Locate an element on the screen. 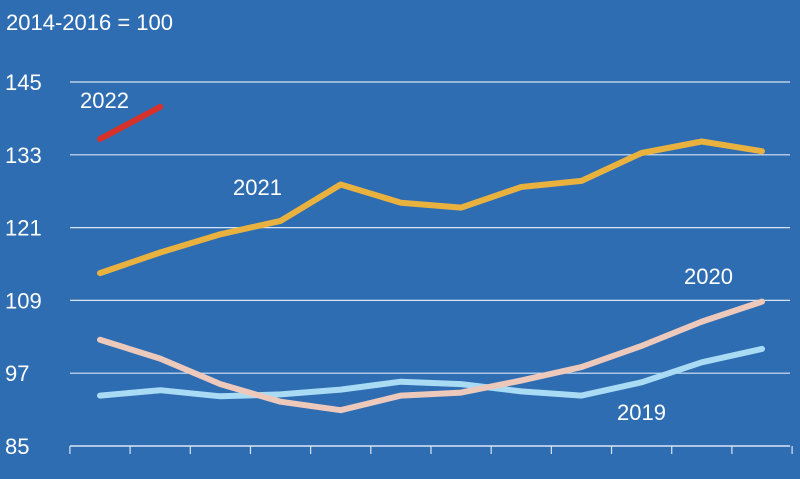 This screenshot has width=800, height=479. x-axis-ticks is located at coordinates (431, 450).